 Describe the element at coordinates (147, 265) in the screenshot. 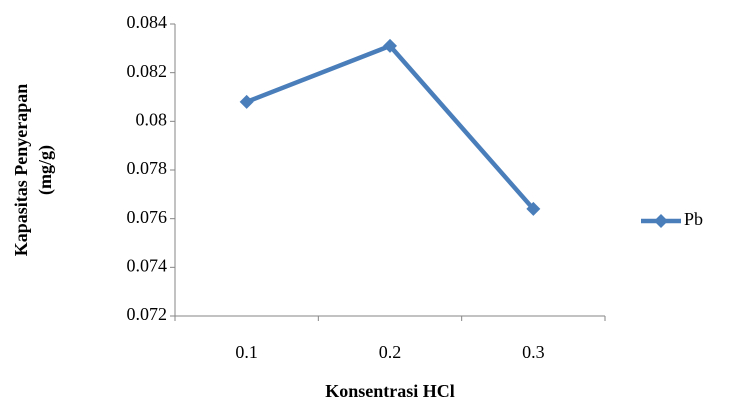

I see `y-tick-label: 0.074` at that location.